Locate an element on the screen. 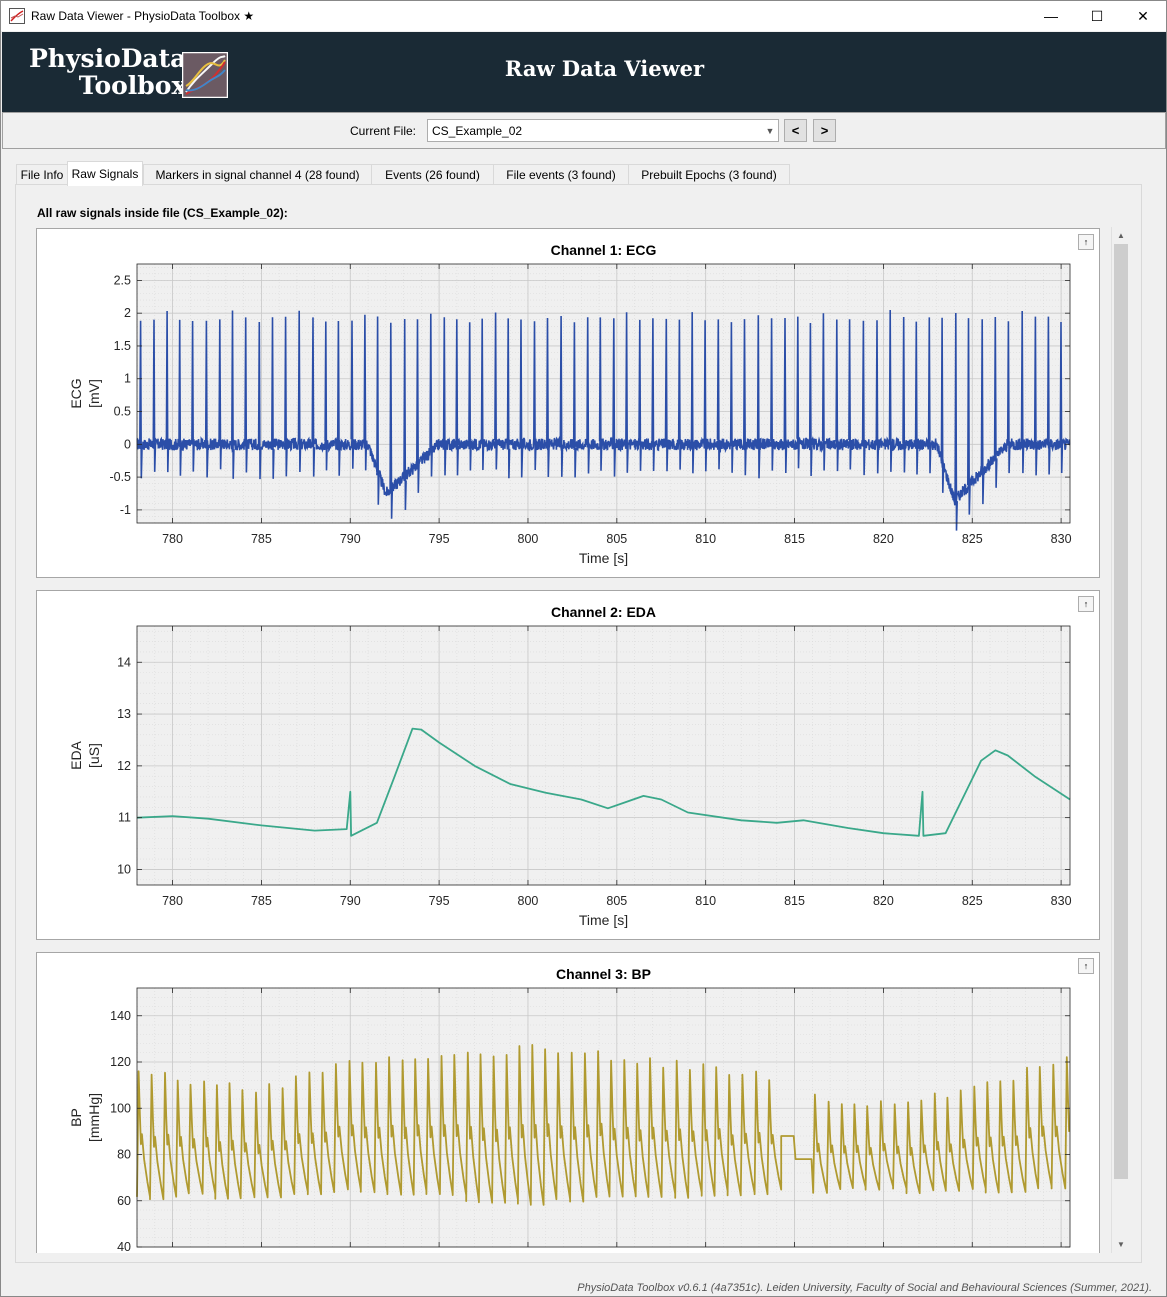  logo-line1: PhysioData is located at coordinates (108, 58).